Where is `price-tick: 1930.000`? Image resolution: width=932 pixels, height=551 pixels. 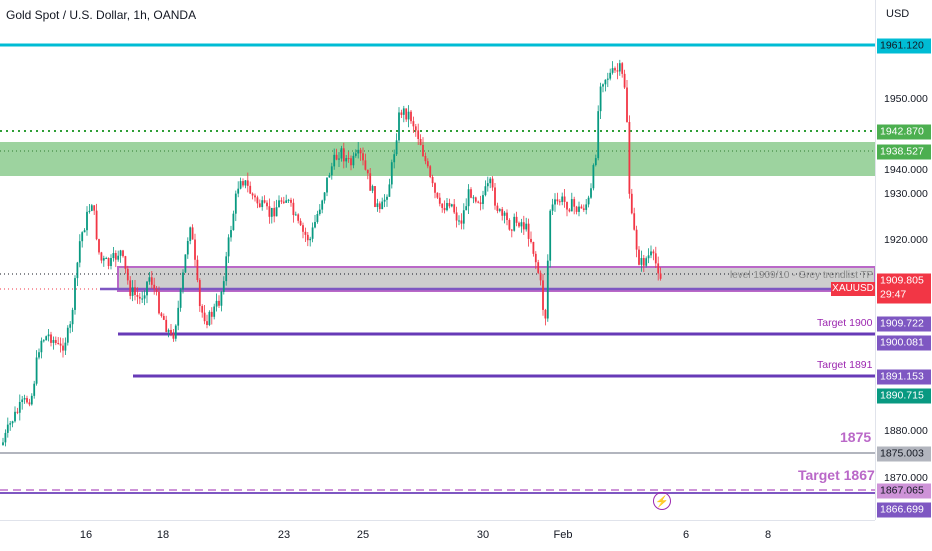
price-tick: 1930.000 is located at coordinates (906, 194).